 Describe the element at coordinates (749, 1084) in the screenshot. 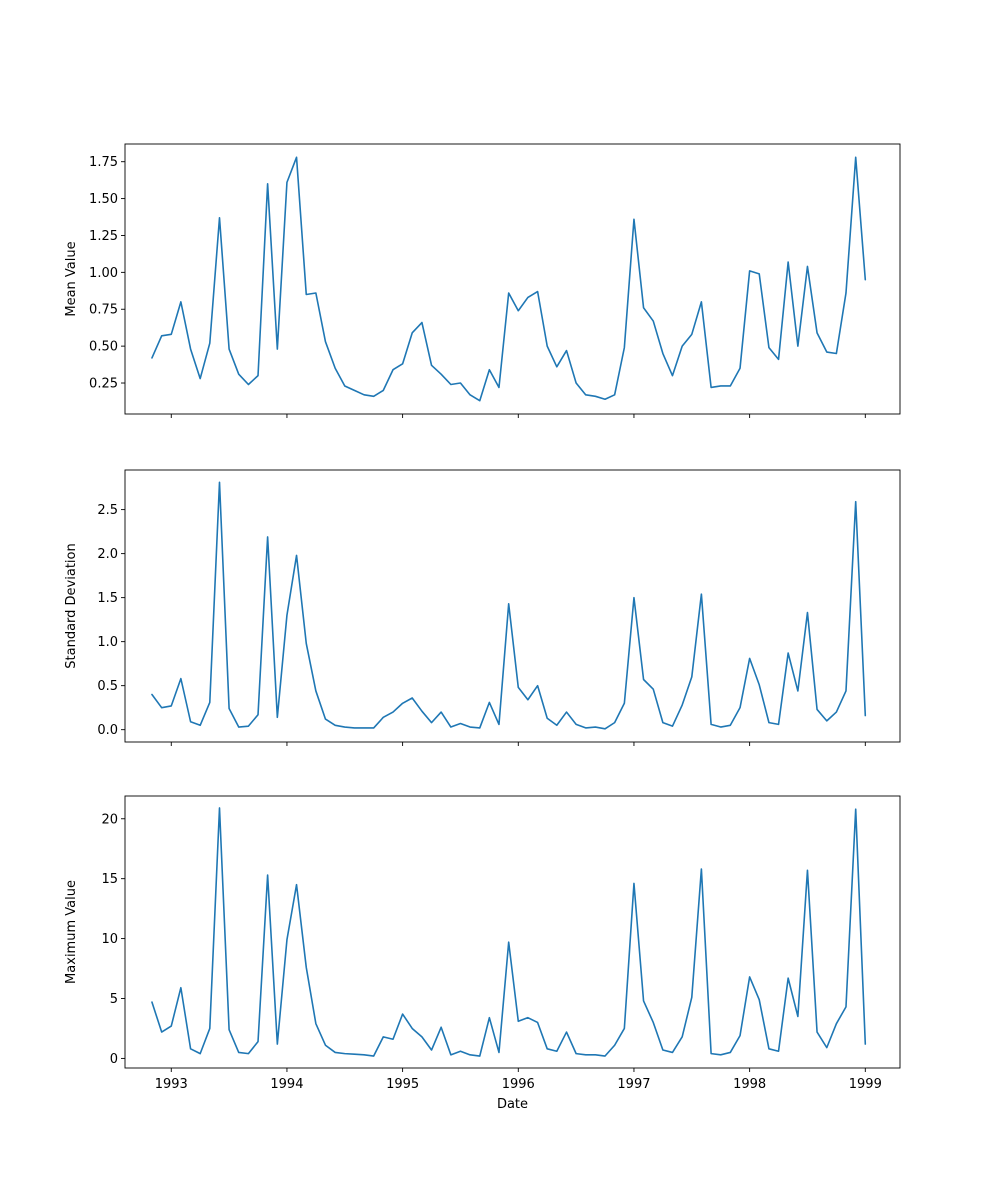

I see `x-tick-label: 1998` at that location.